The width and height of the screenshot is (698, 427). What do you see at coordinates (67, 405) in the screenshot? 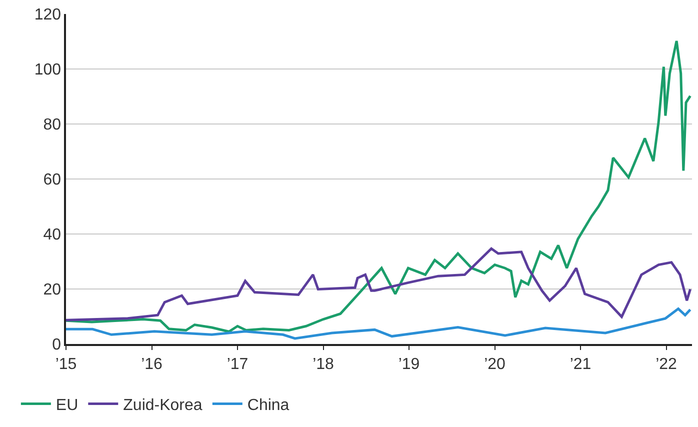
I see `legend-label: EU` at bounding box center [67, 405].